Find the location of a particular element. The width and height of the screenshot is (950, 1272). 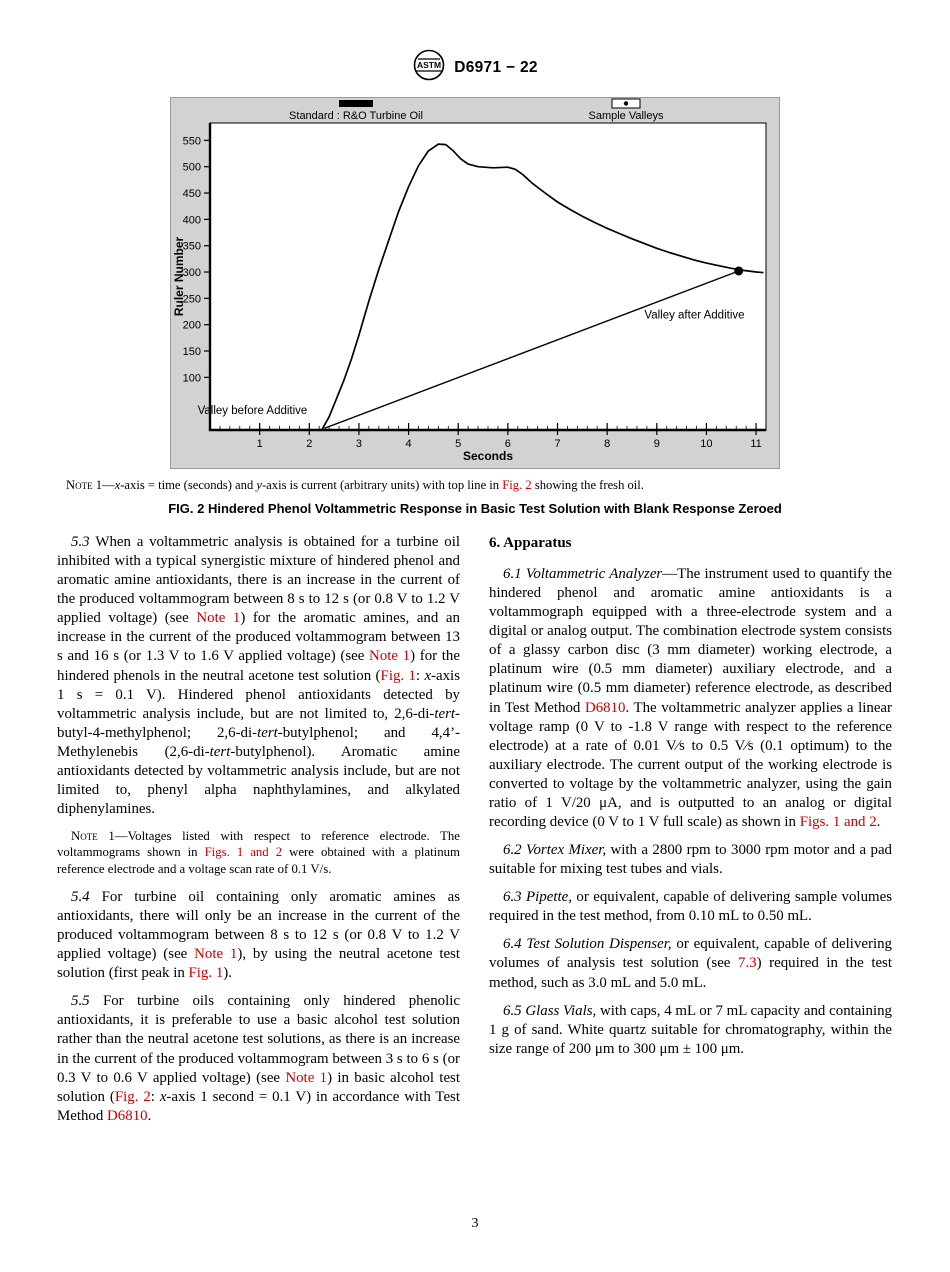

ref-link: 7.3 is located at coordinates (747, 963).